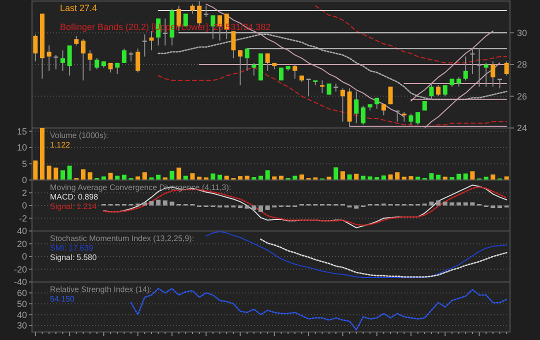 This screenshot has height=340, width=540. I want to click on text: SMI: 17.639, so click(72, 248).